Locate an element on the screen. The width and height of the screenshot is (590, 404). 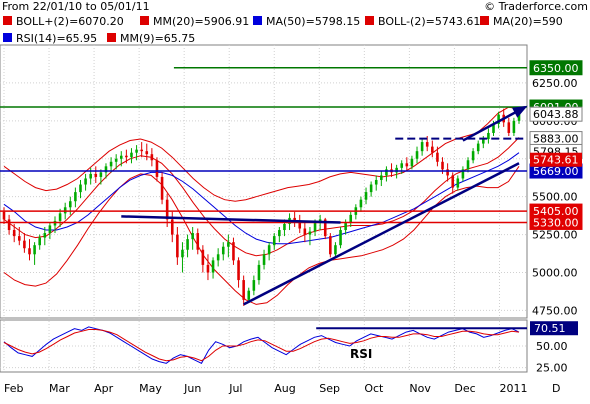
header-range: From 22/01/10 to 05/01/11 is located at coordinates (76, 6).